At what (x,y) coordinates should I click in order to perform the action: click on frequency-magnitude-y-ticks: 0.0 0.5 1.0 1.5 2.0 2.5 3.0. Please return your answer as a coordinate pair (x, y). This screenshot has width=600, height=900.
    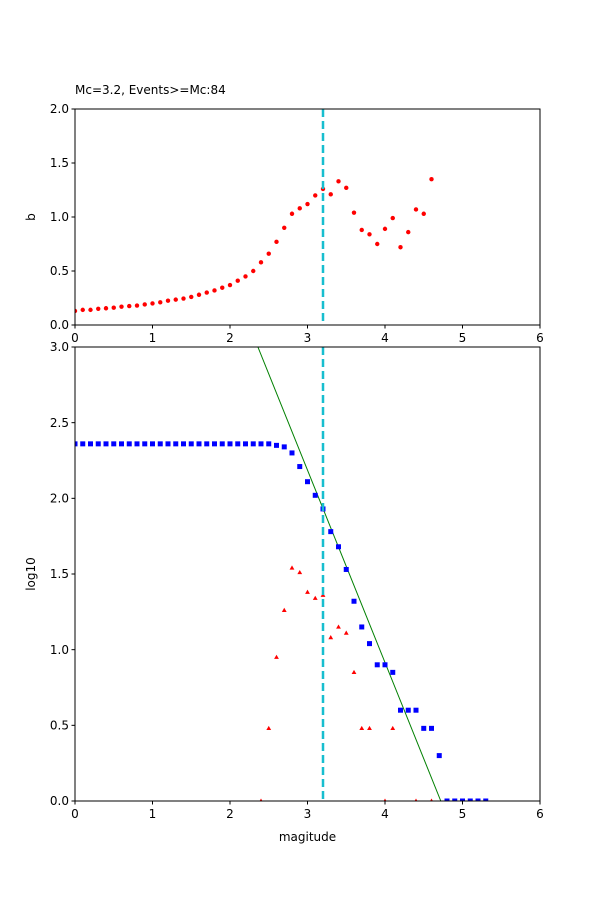
    Looking at the image, I should click on (62, 574).